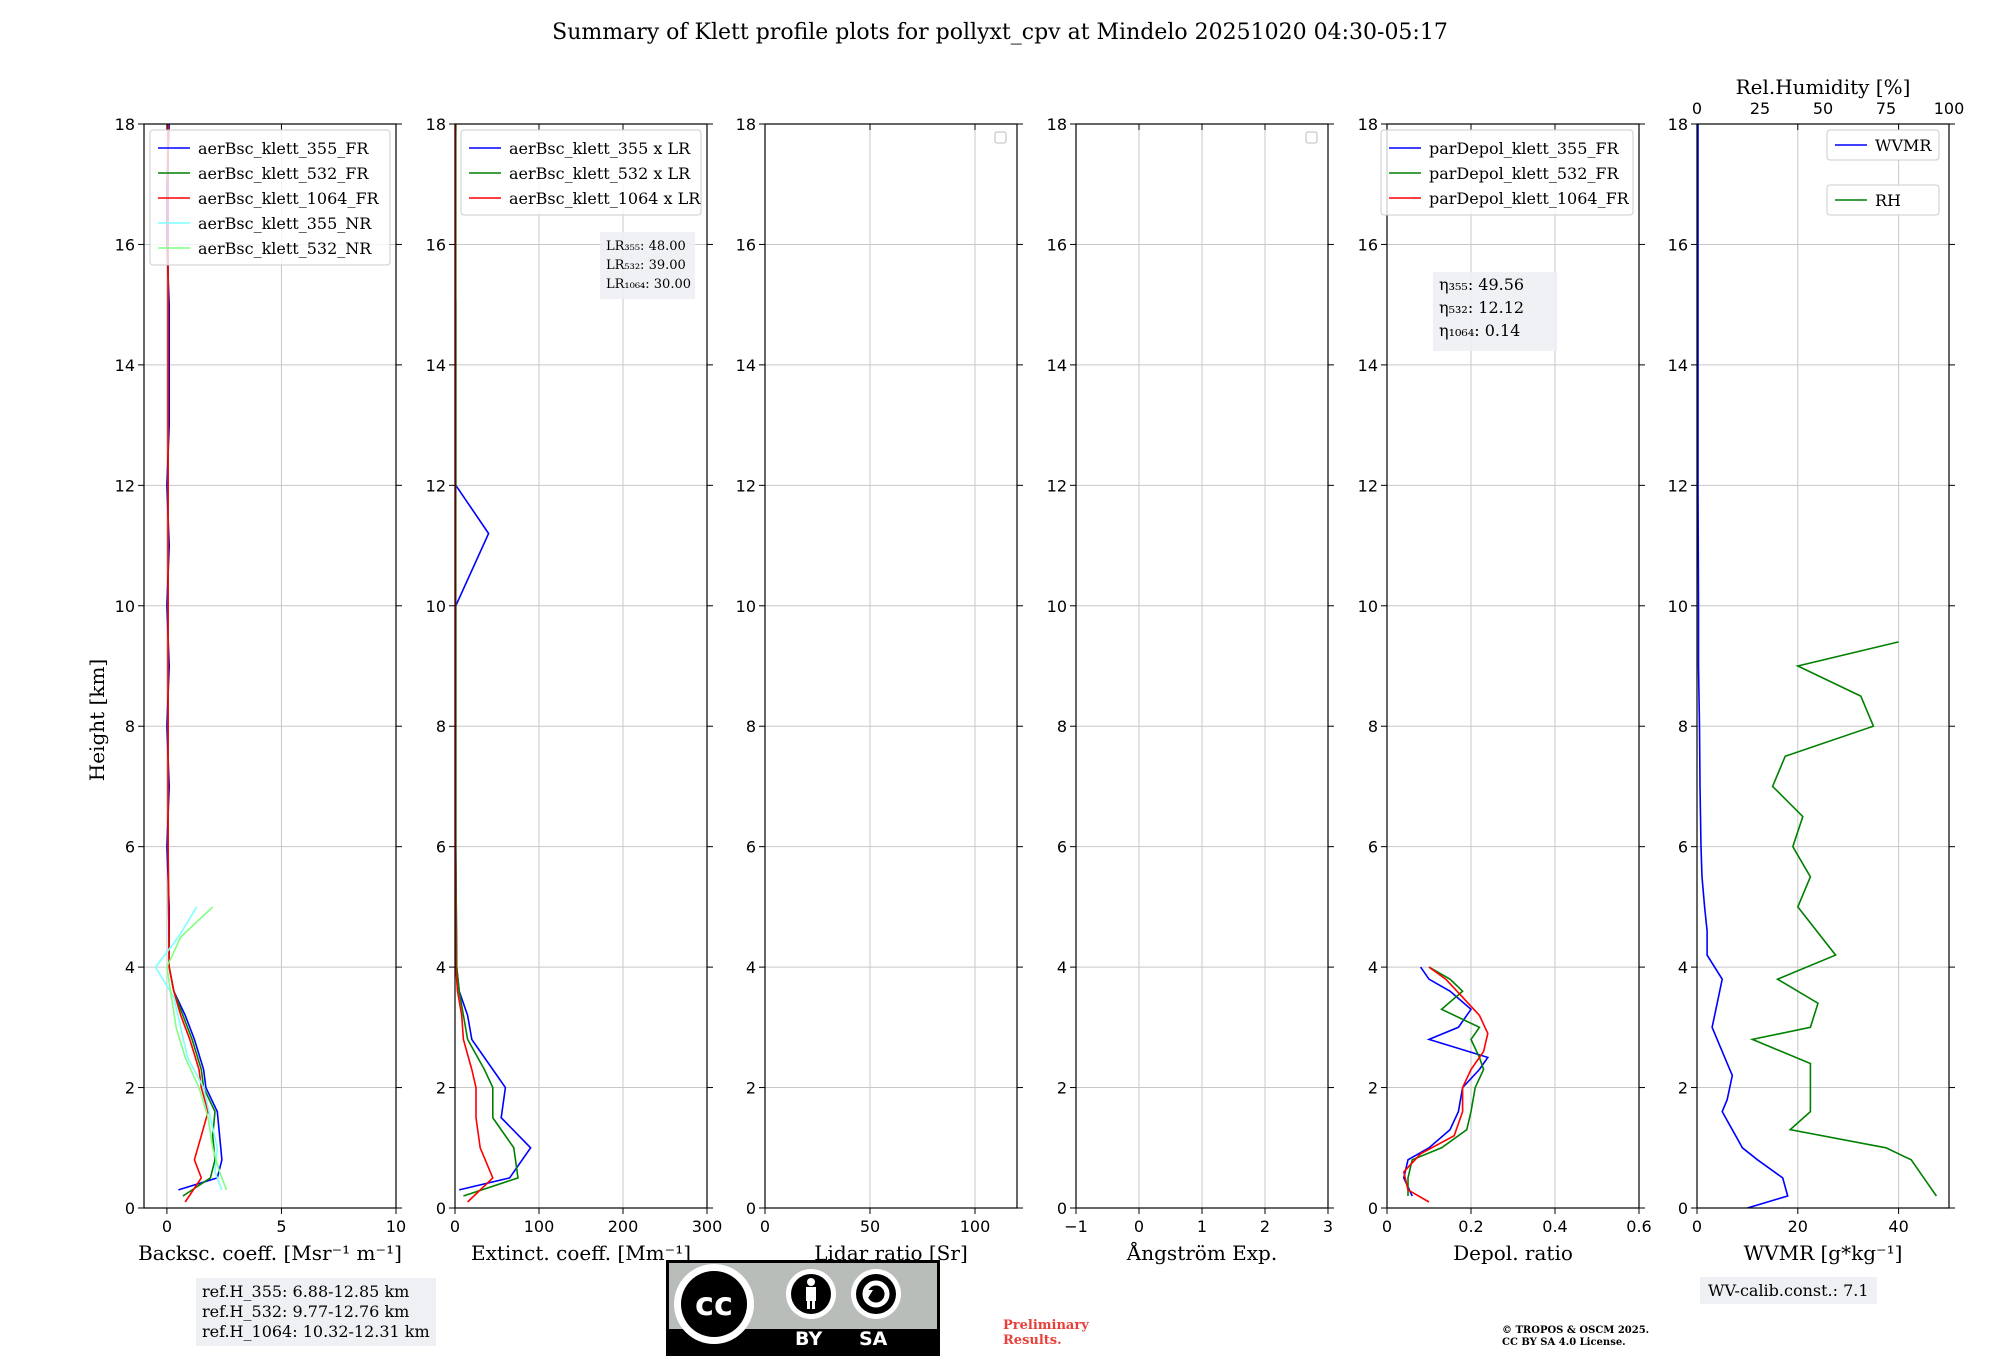 This screenshot has height=1360, width=2000. What do you see at coordinates (1823, 87) in the screenshot?
I see `x2-axis-label: Rel.Humidity [%]` at bounding box center [1823, 87].